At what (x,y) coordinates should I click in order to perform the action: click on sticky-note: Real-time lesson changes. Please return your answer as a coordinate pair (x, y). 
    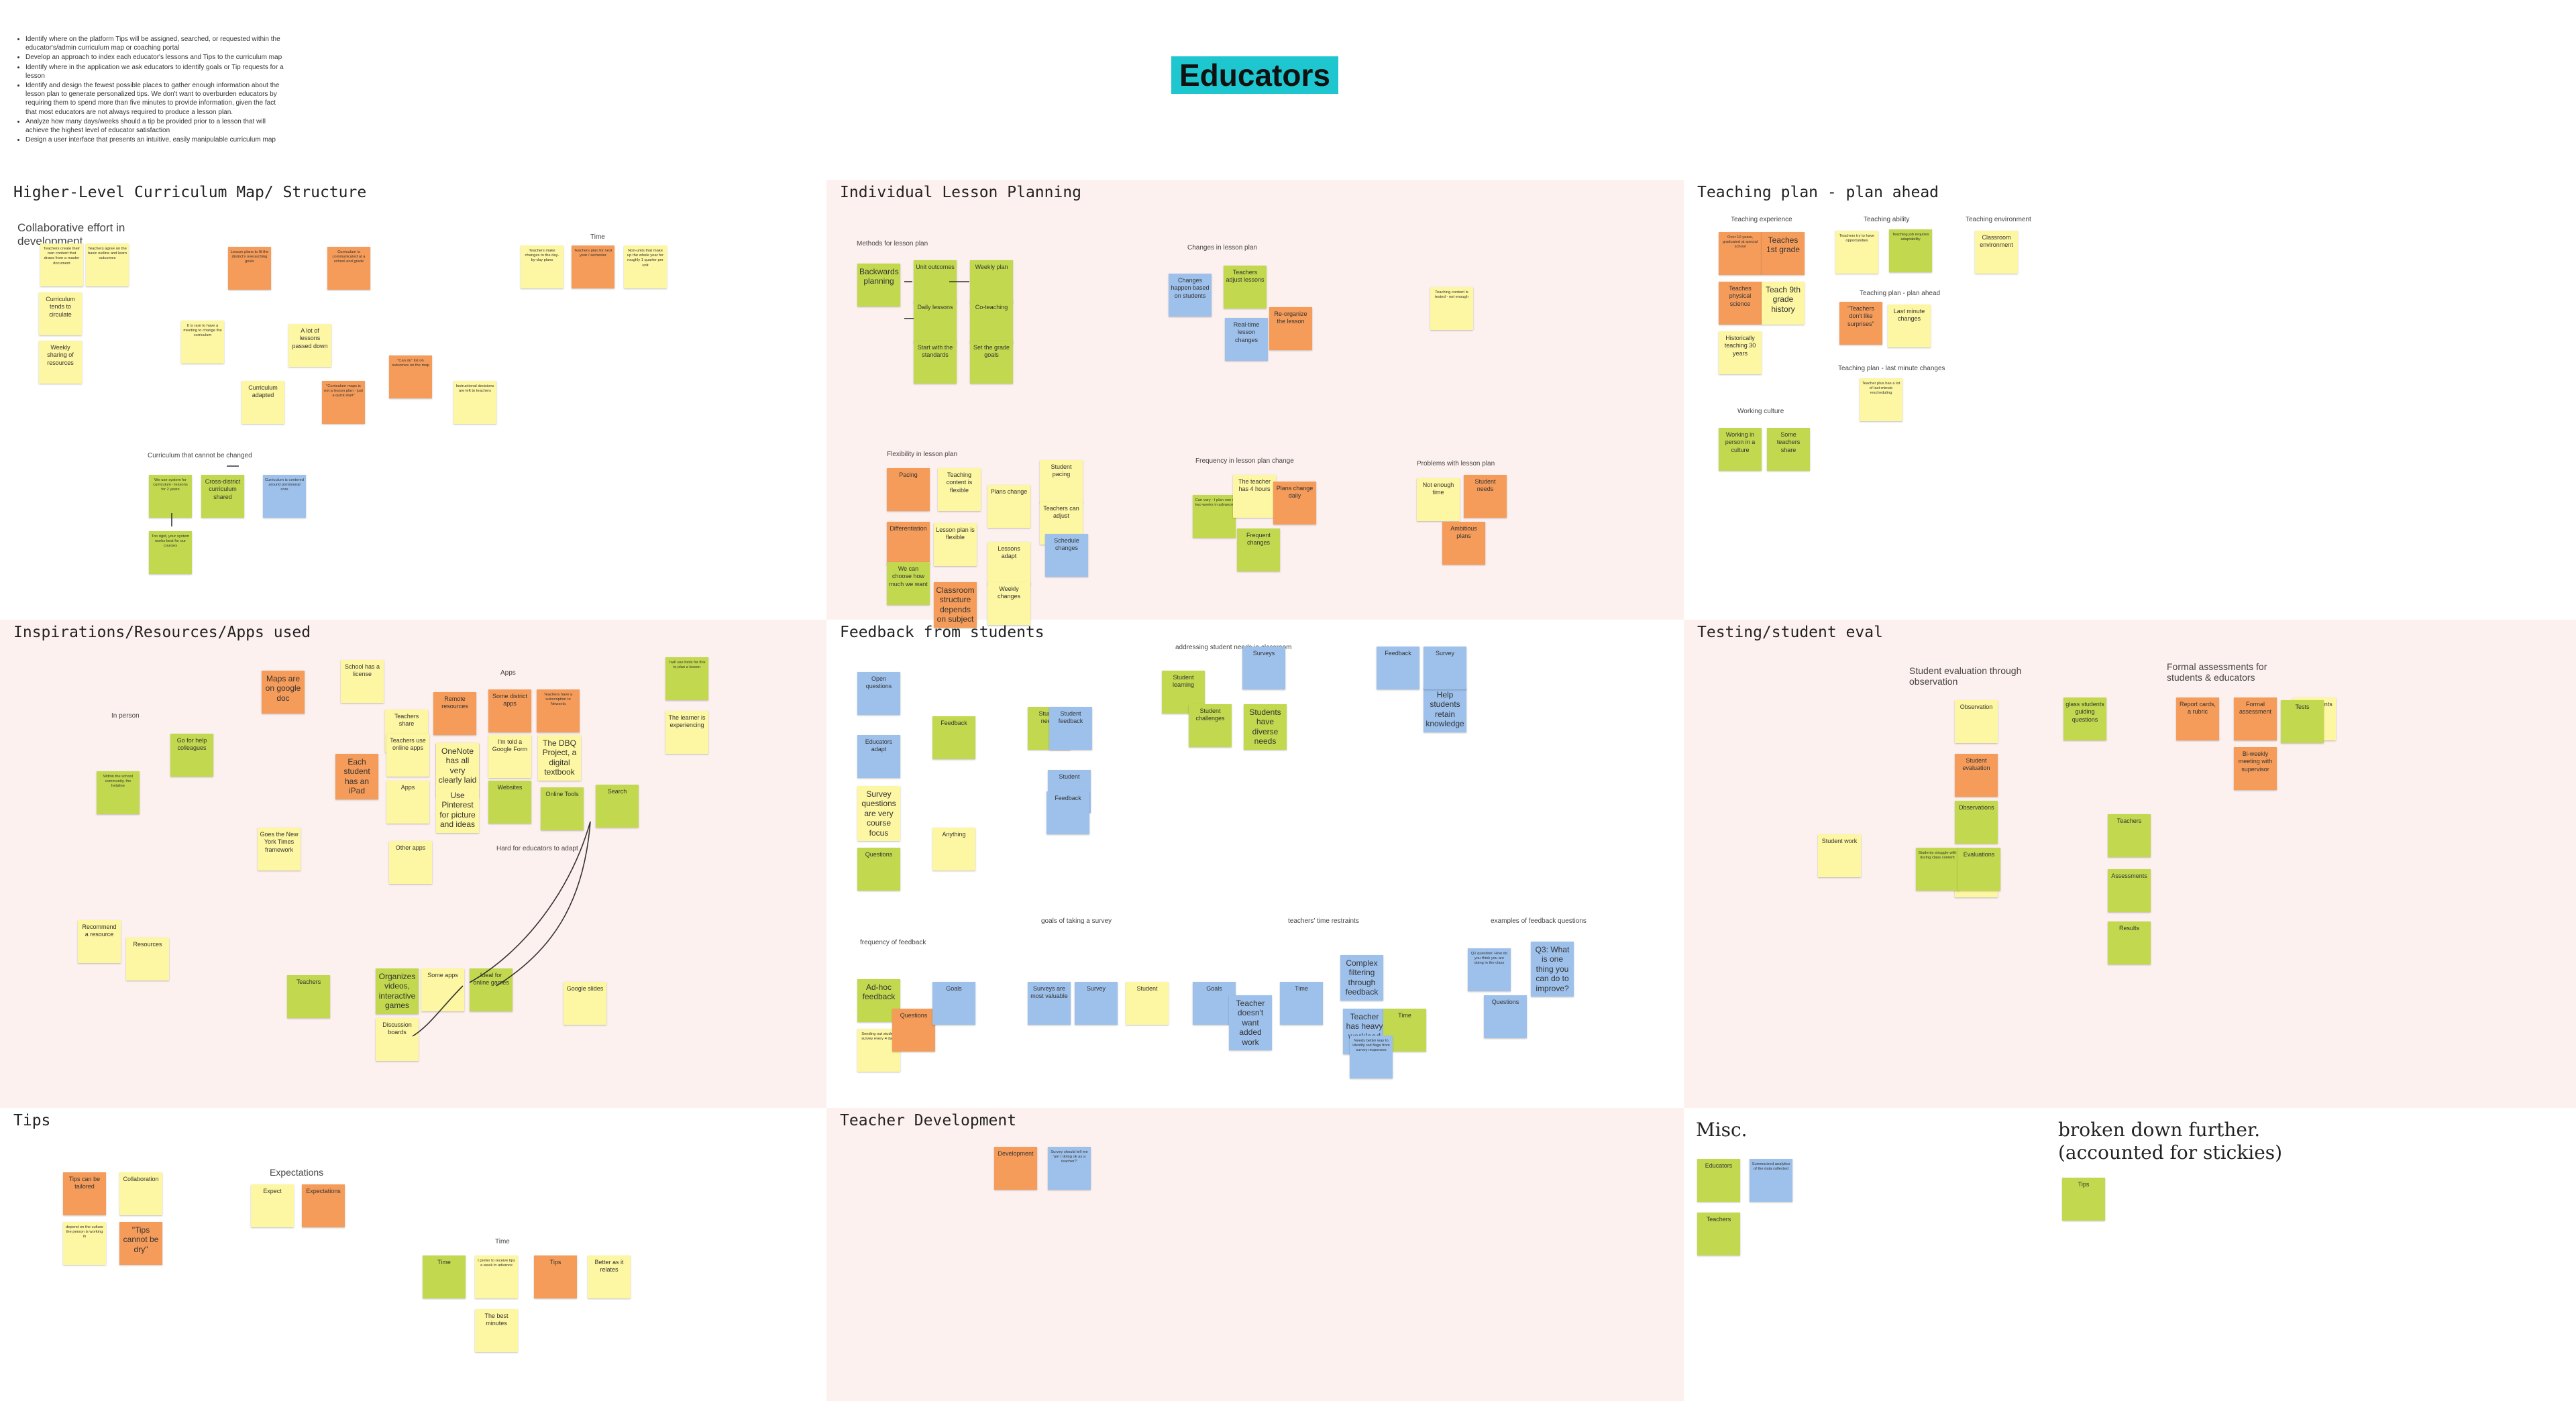
    Looking at the image, I should click on (1246, 339).